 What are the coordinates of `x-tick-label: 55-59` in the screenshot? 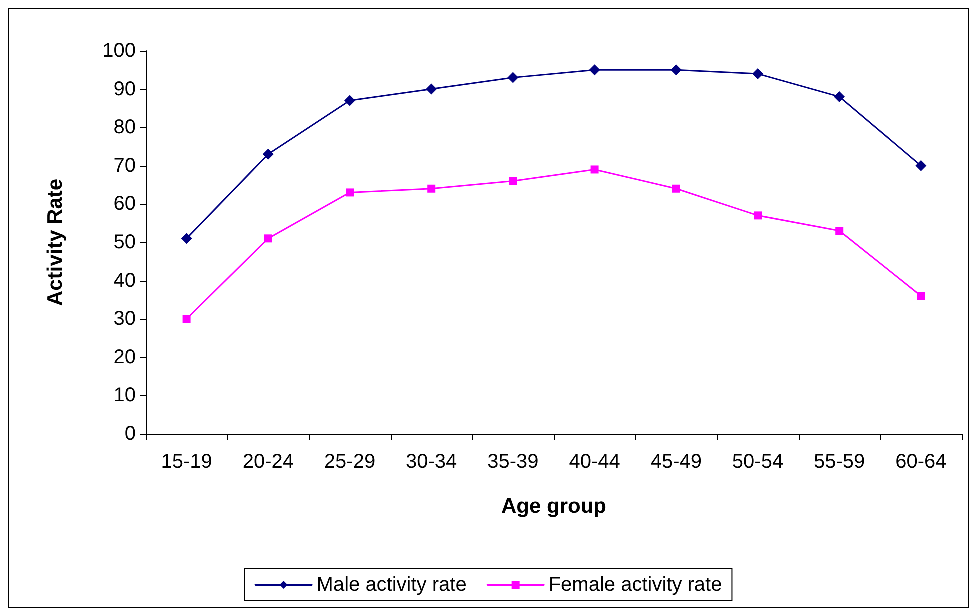 It's located at (840, 462).